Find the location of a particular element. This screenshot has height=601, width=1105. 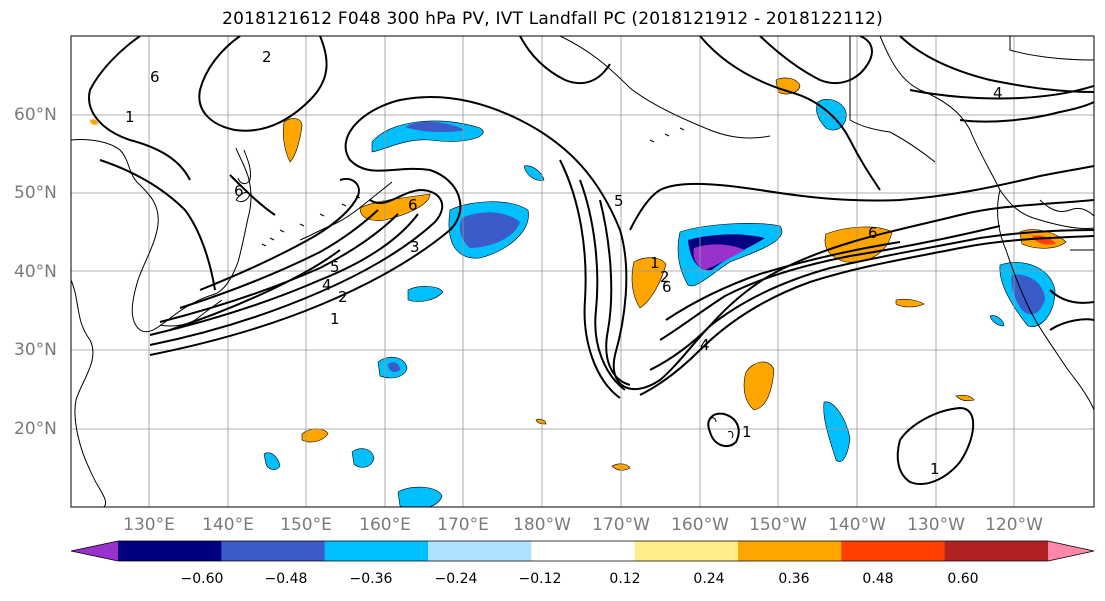

colorbar-tick-label: 0.36 is located at coordinates (794, 579).